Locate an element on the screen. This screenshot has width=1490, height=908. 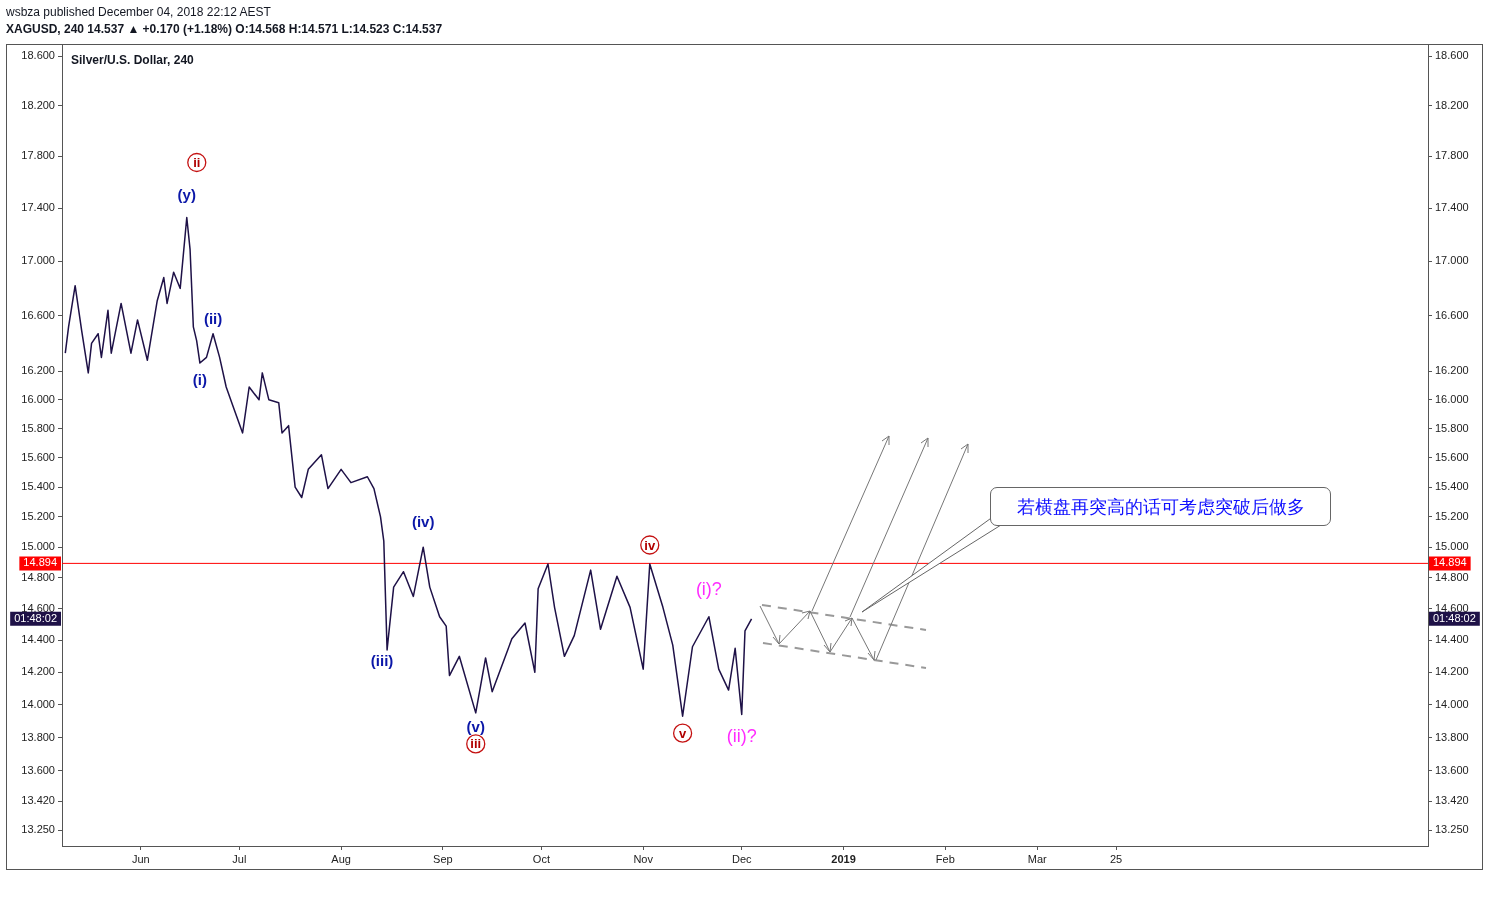
text: 15.800 is located at coordinates (38, 427).